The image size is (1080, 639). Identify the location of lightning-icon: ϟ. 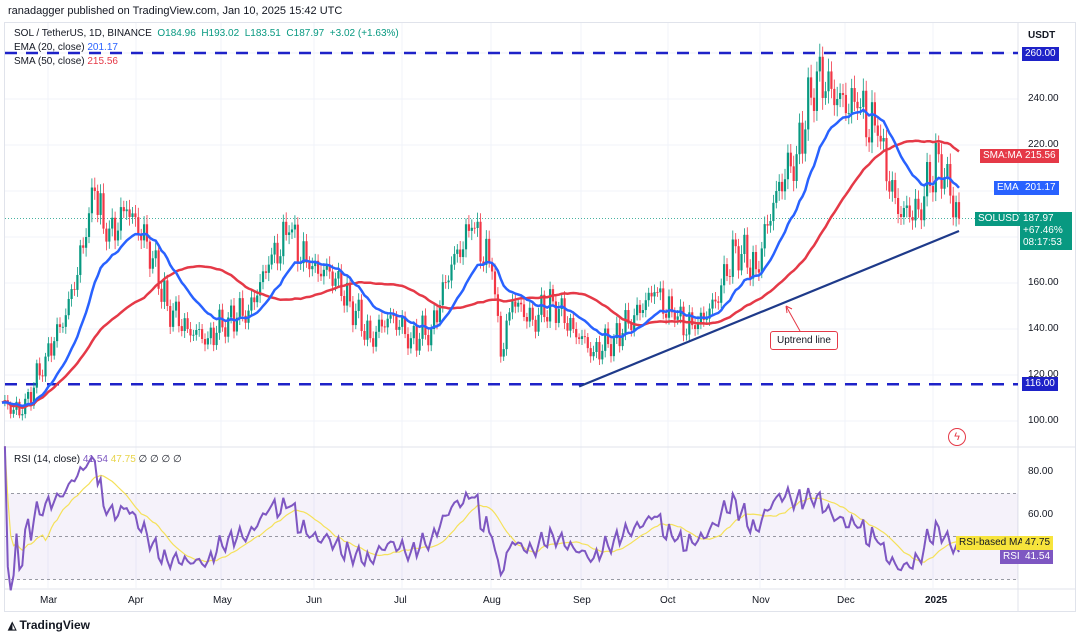
(957, 437).